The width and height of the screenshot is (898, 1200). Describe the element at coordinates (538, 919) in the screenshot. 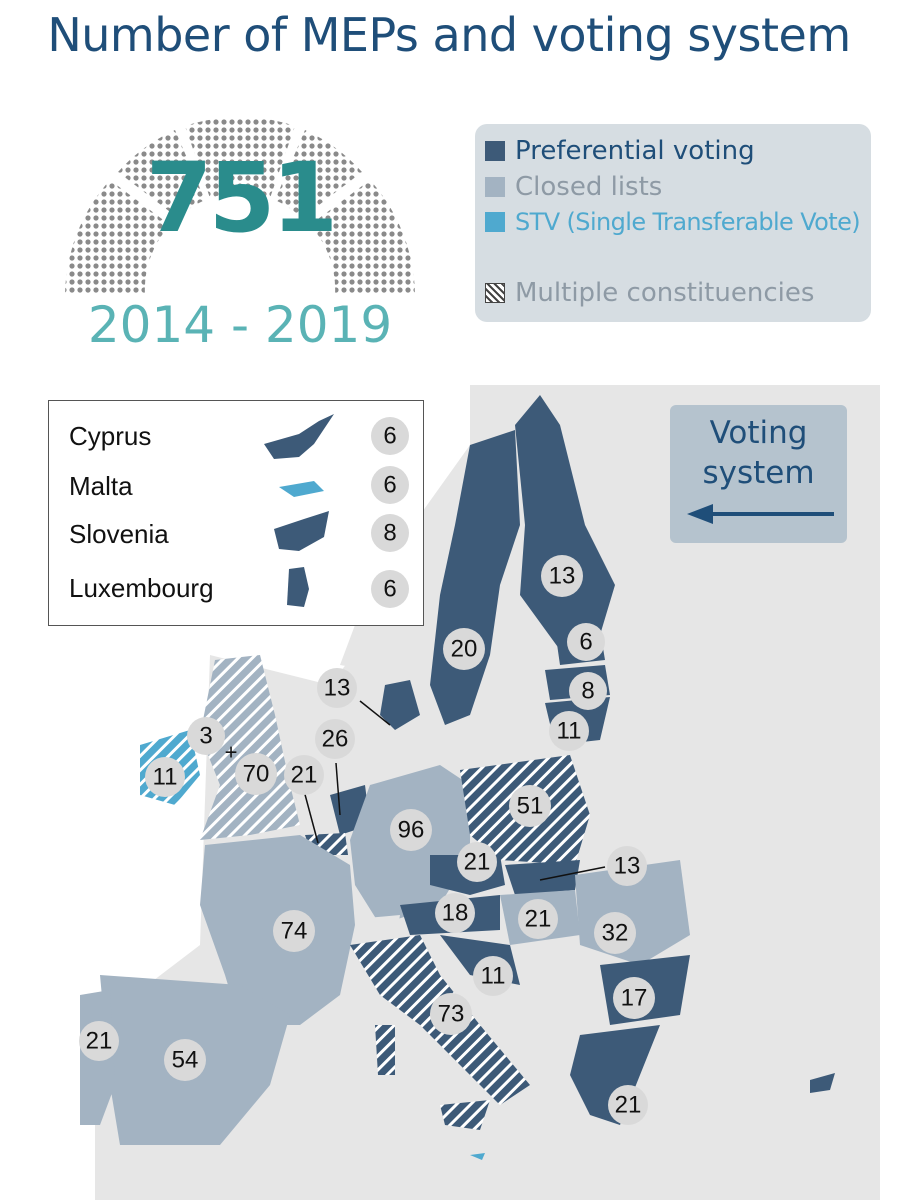

I see `badge-hungary: 21` at that location.